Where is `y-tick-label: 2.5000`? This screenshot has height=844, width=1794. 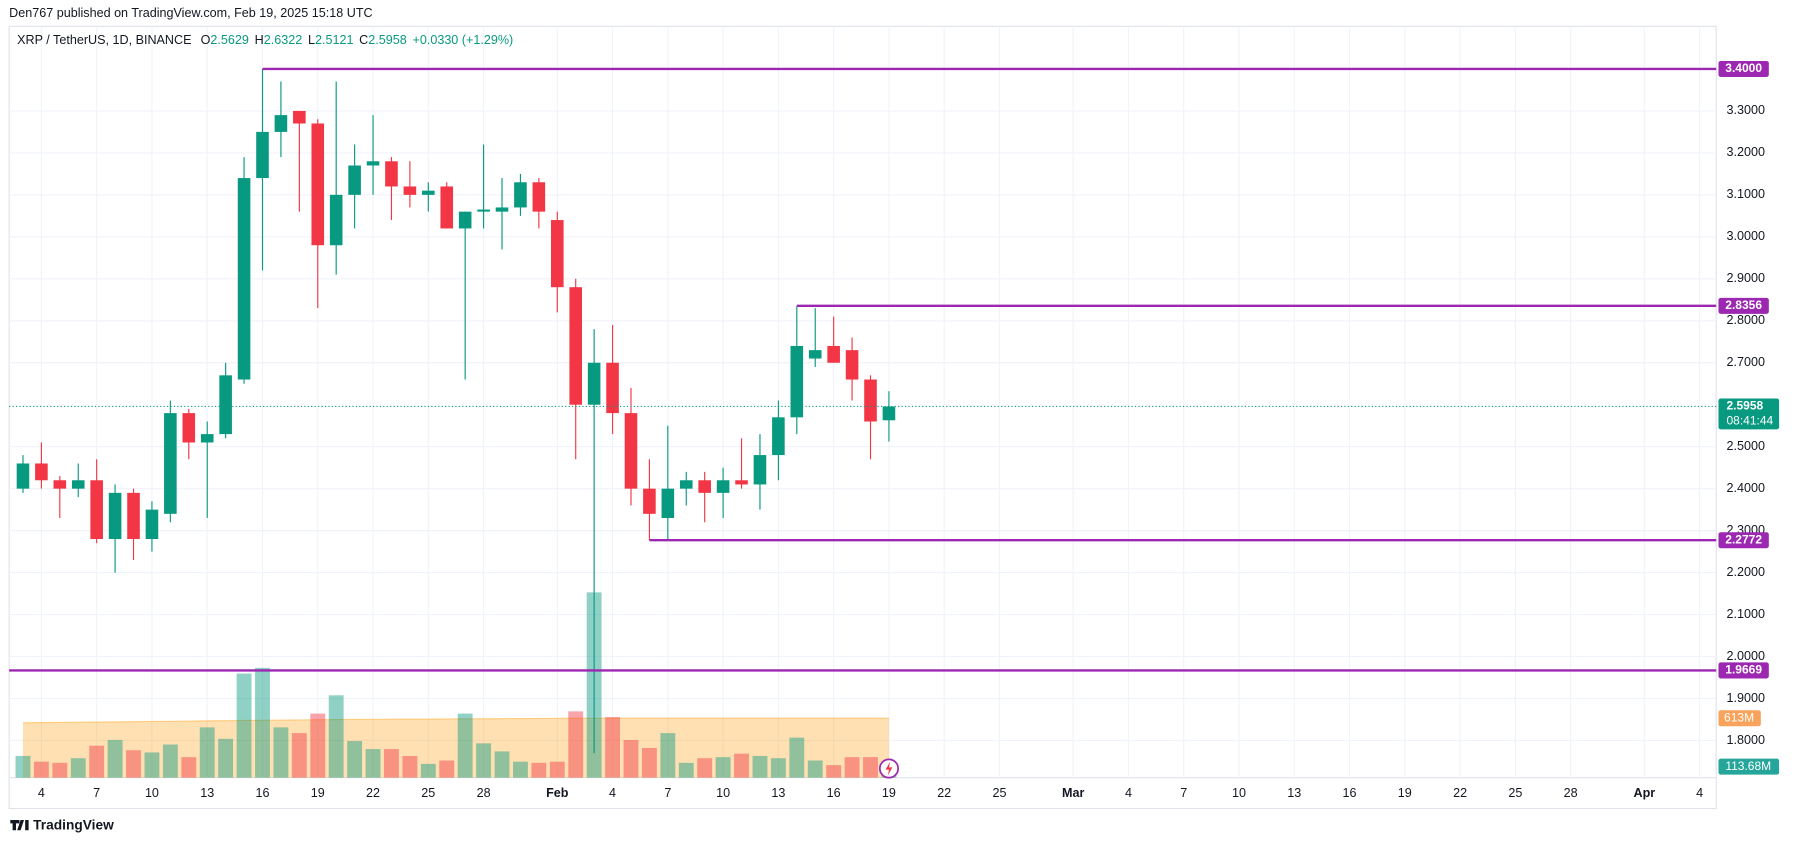
y-tick-label: 2.5000 is located at coordinates (1745, 446).